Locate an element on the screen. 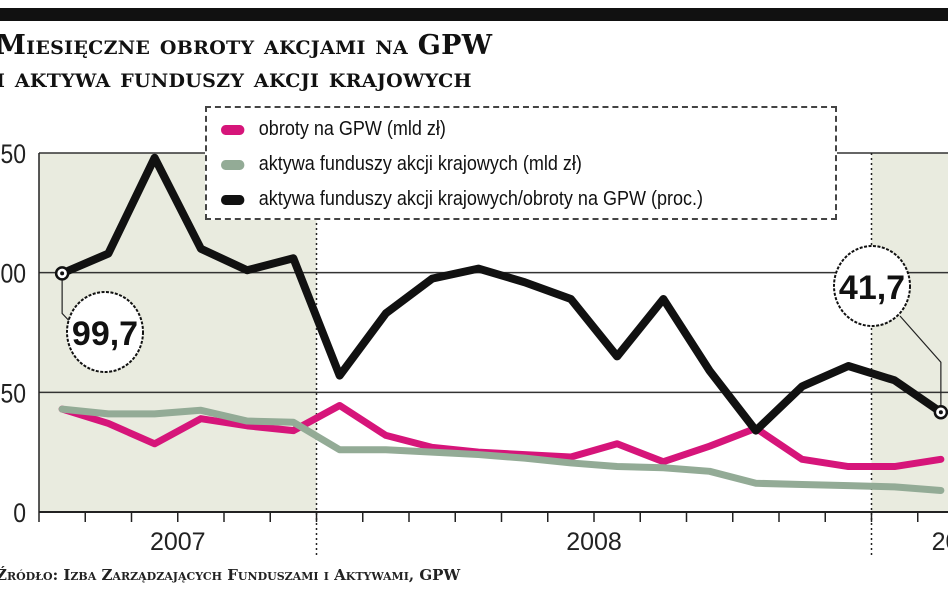 Image resolution: width=948 pixels, height=593 pixels. legend-item-obroty: obroty na GPW (mld zł) is located at coordinates (333, 129).